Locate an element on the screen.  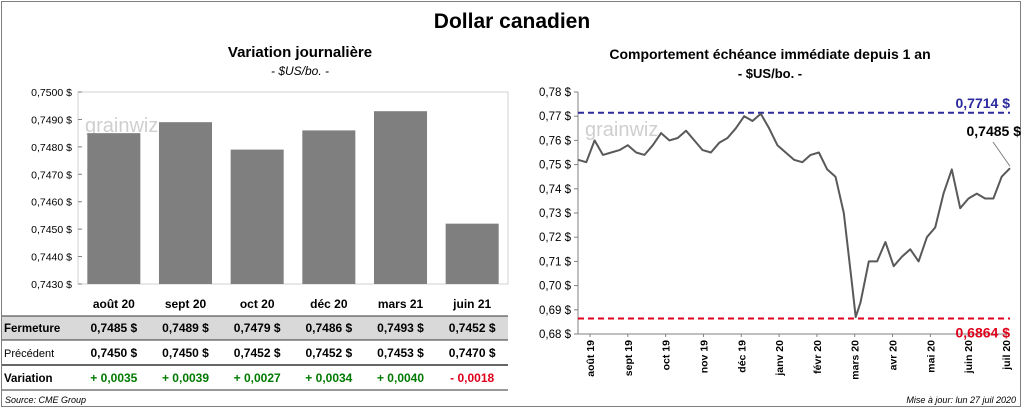
last-value-label: 0,7485 $ is located at coordinates (994, 131).